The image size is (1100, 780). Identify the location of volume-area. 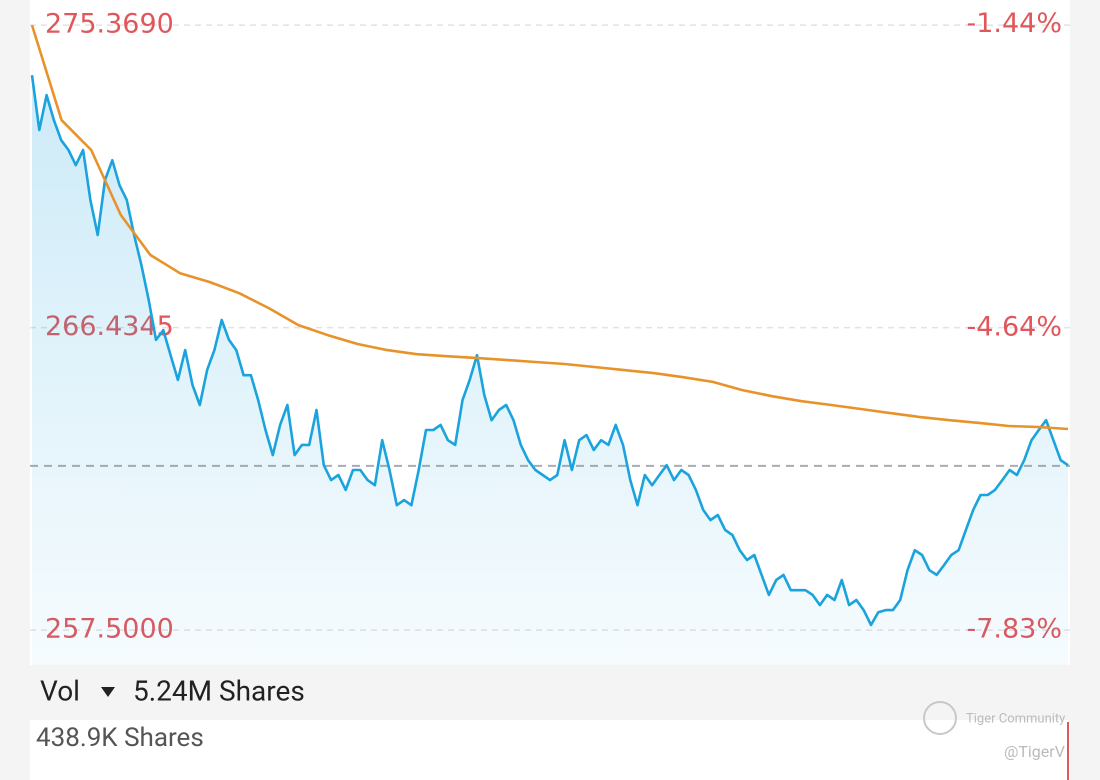
(550, 750).